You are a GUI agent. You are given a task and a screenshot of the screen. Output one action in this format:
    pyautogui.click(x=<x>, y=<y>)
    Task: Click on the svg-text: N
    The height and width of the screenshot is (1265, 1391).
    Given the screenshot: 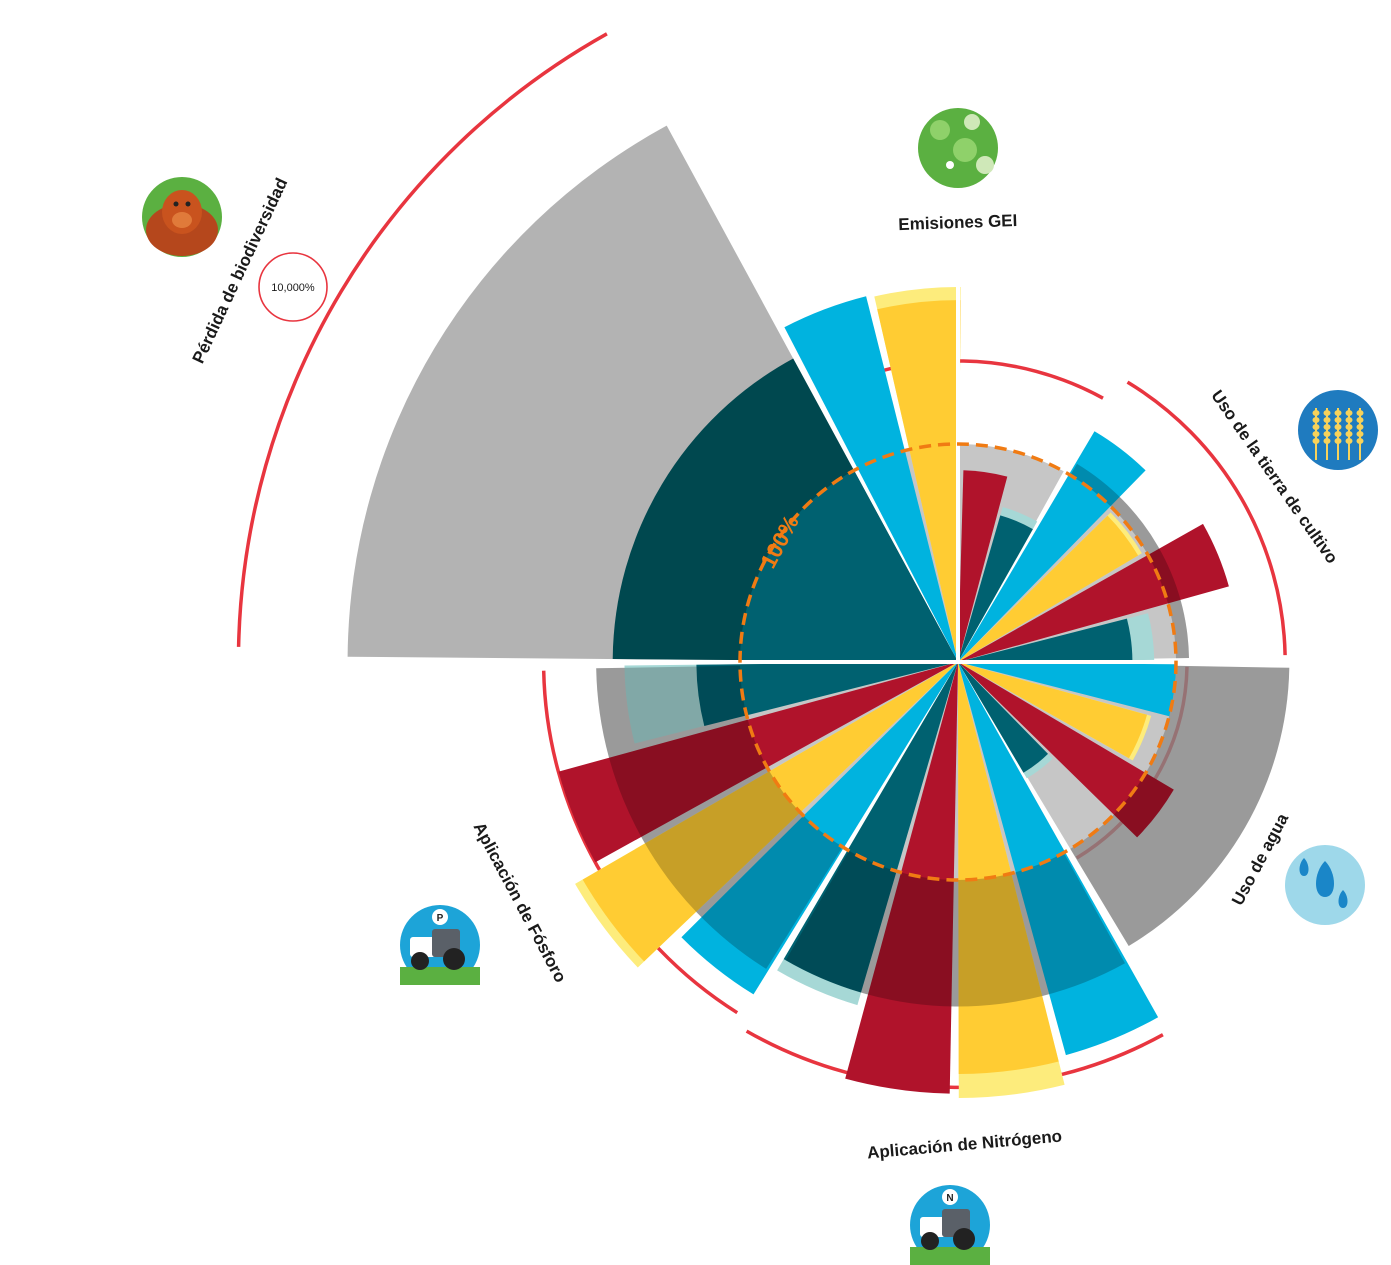 What is the action you would take?
    pyautogui.click(x=949, y=1198)
    